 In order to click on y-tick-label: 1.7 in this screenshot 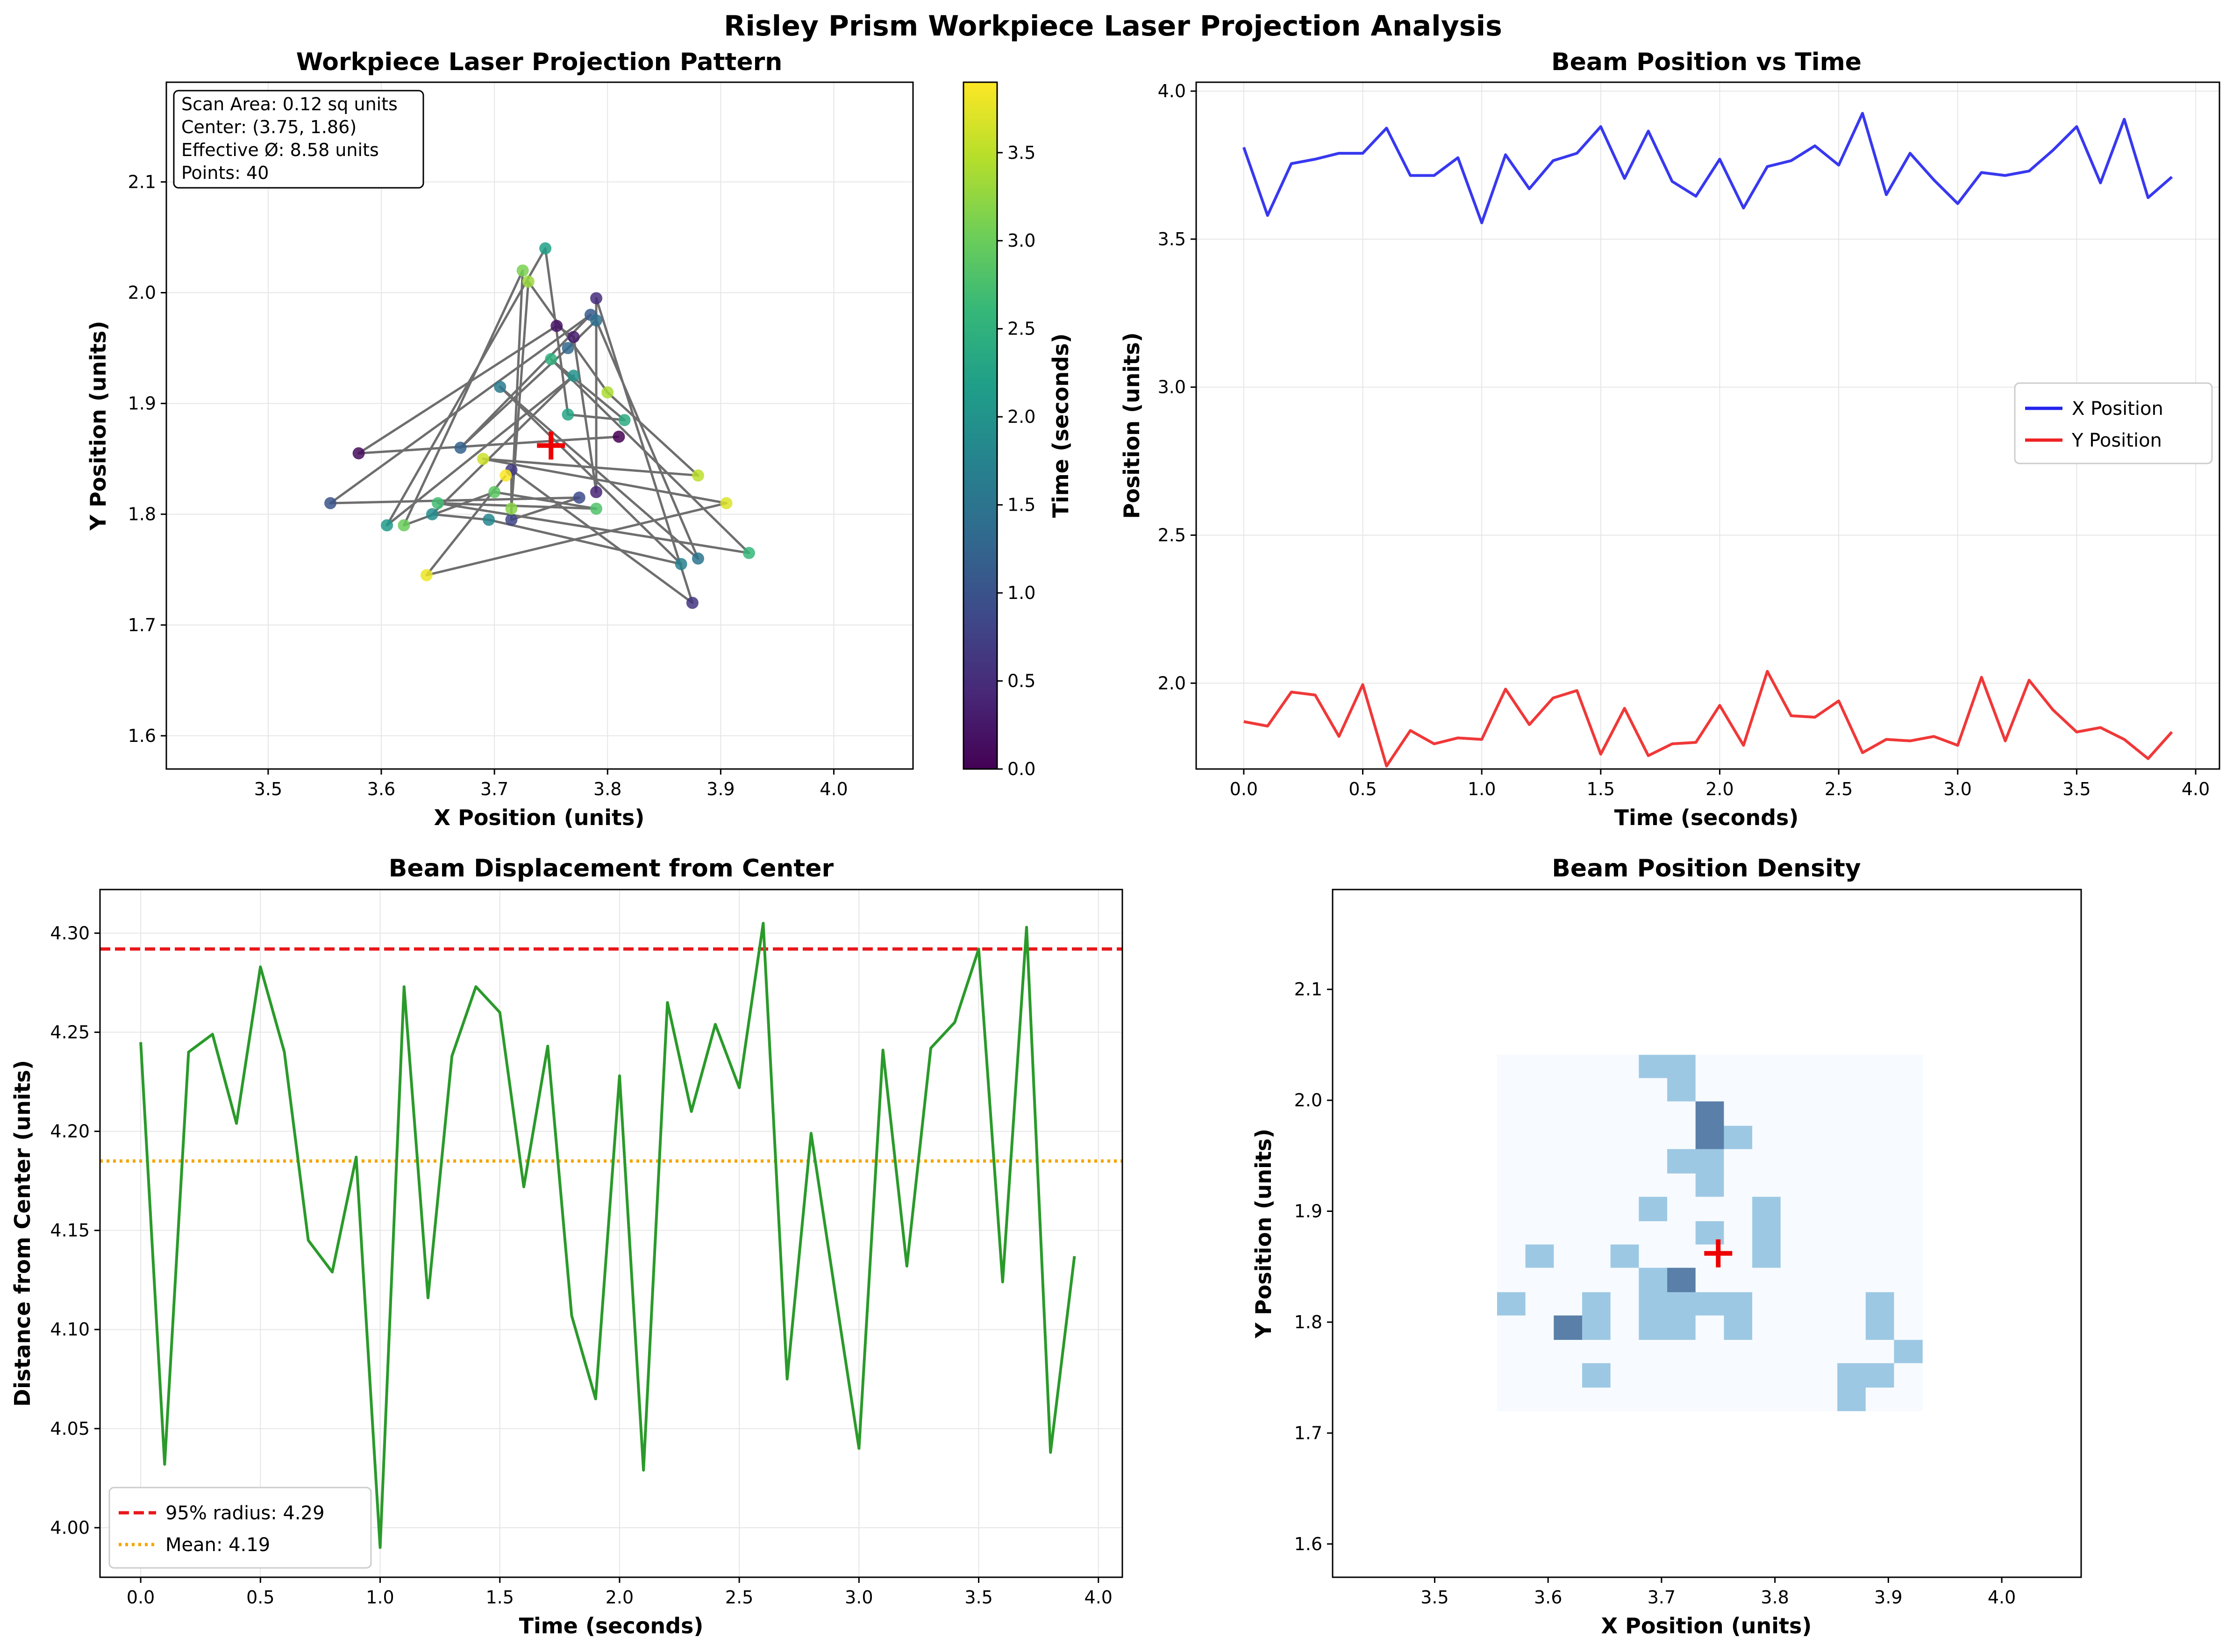, I will do `click(142, 625)`.